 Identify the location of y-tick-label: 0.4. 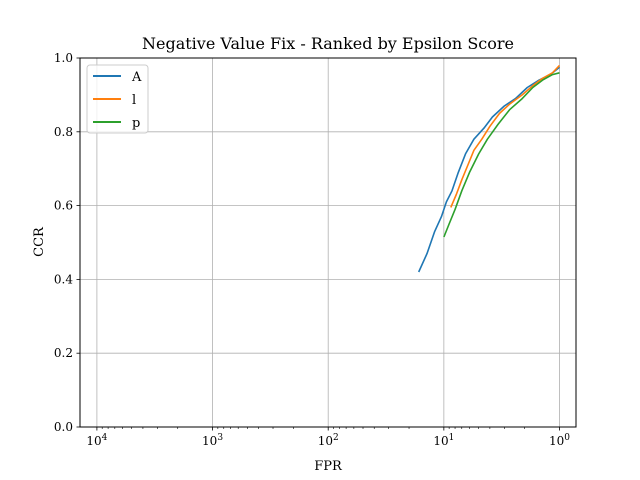
(63, 279).